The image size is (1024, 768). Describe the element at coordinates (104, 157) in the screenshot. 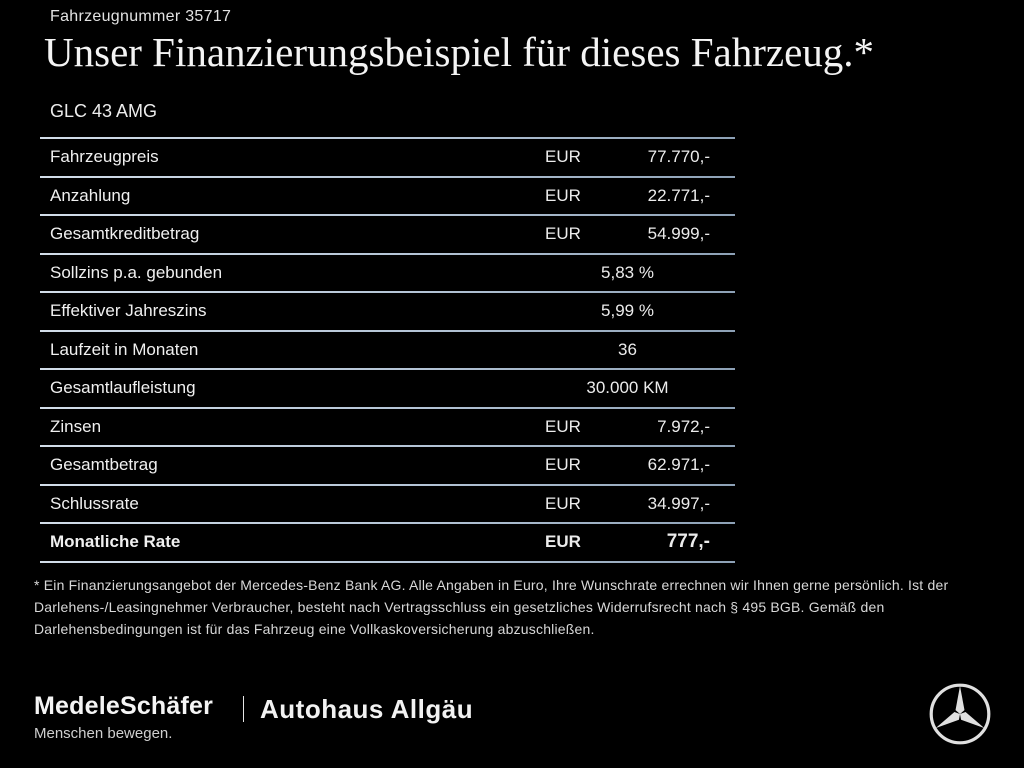

I see `row-label: Fahrzeugpreis` at that location.